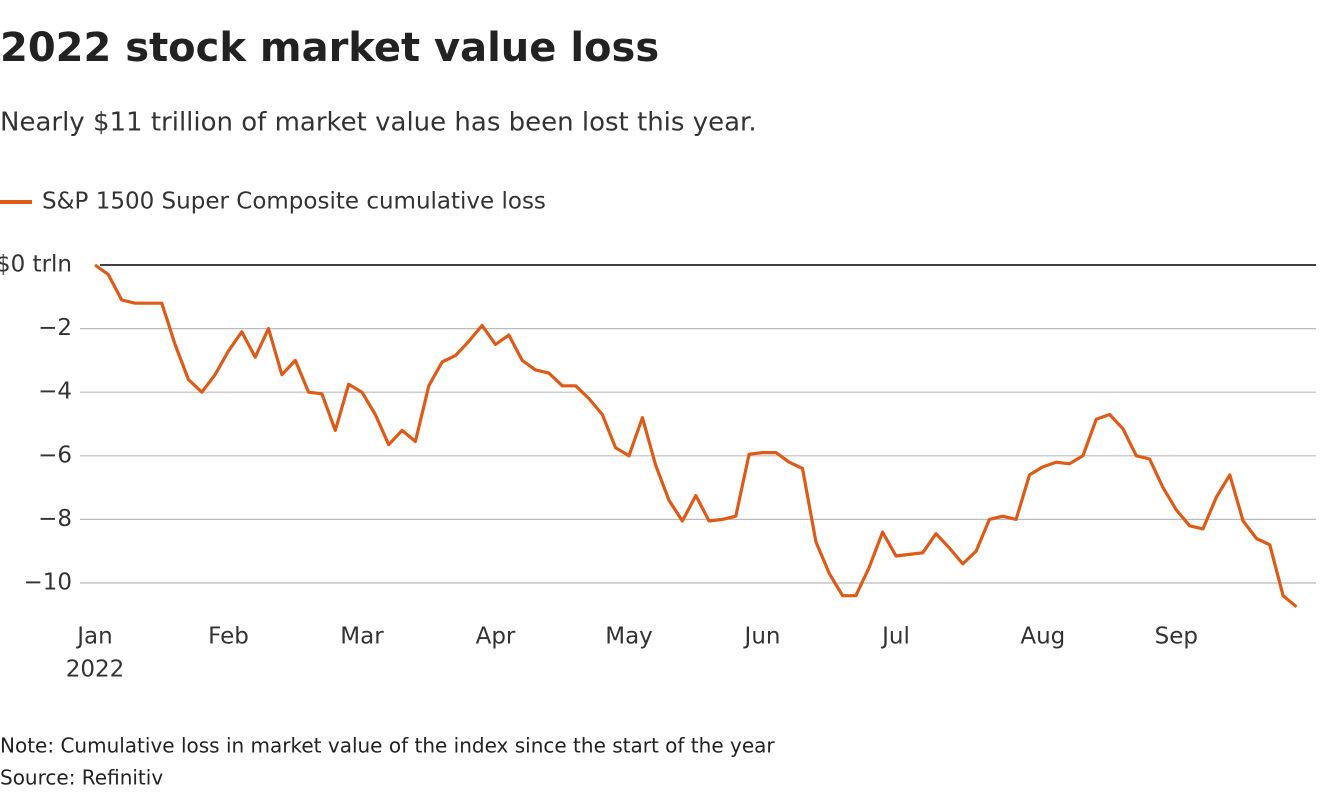  Describe the element at coordinates (55, 519) in the screenshot. I see `y-tick-label: −8` at that location.